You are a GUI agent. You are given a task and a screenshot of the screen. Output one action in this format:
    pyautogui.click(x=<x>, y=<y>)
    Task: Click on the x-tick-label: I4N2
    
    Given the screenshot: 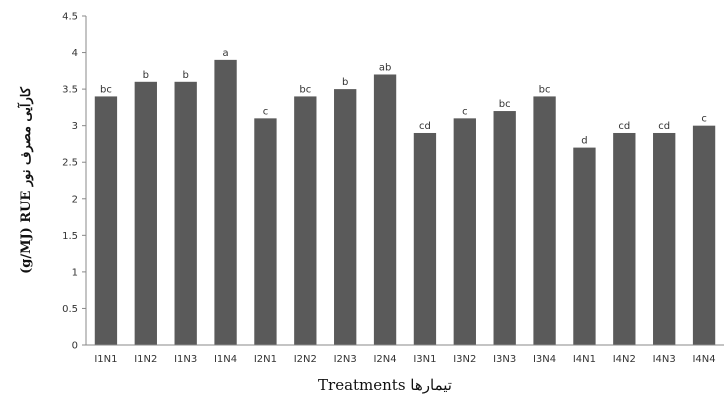 What is the action you would take?
    pyautogui.click(x=624, y=359)
    